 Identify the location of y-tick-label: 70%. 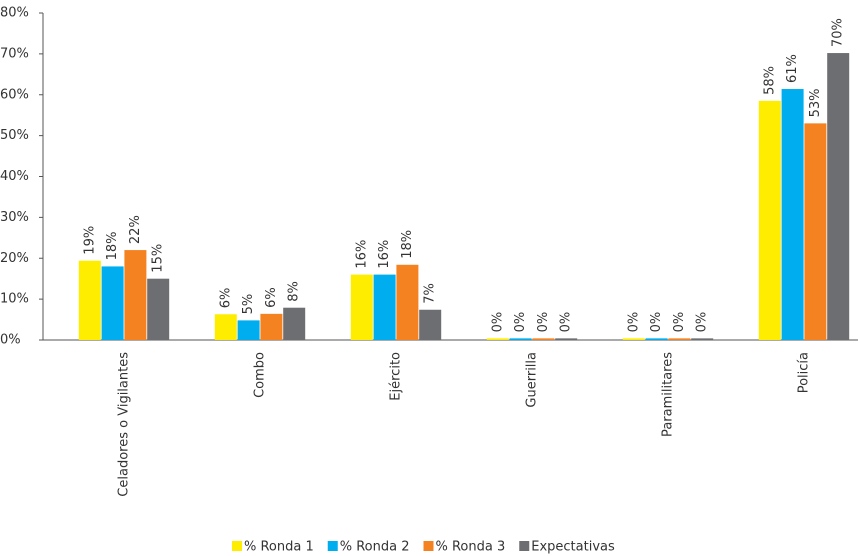
(14, 53).